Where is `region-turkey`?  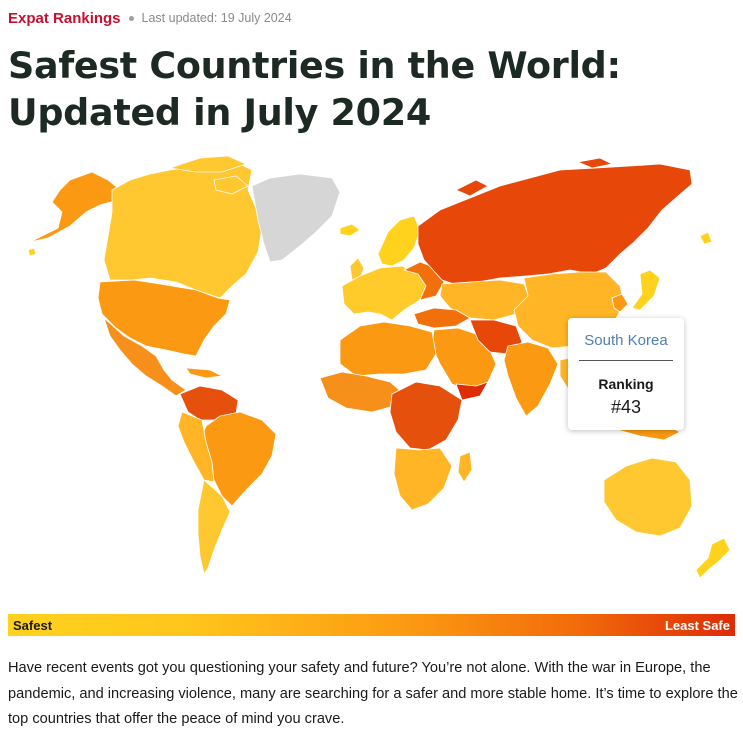
region-turkey is located at coordinates (442, 318).